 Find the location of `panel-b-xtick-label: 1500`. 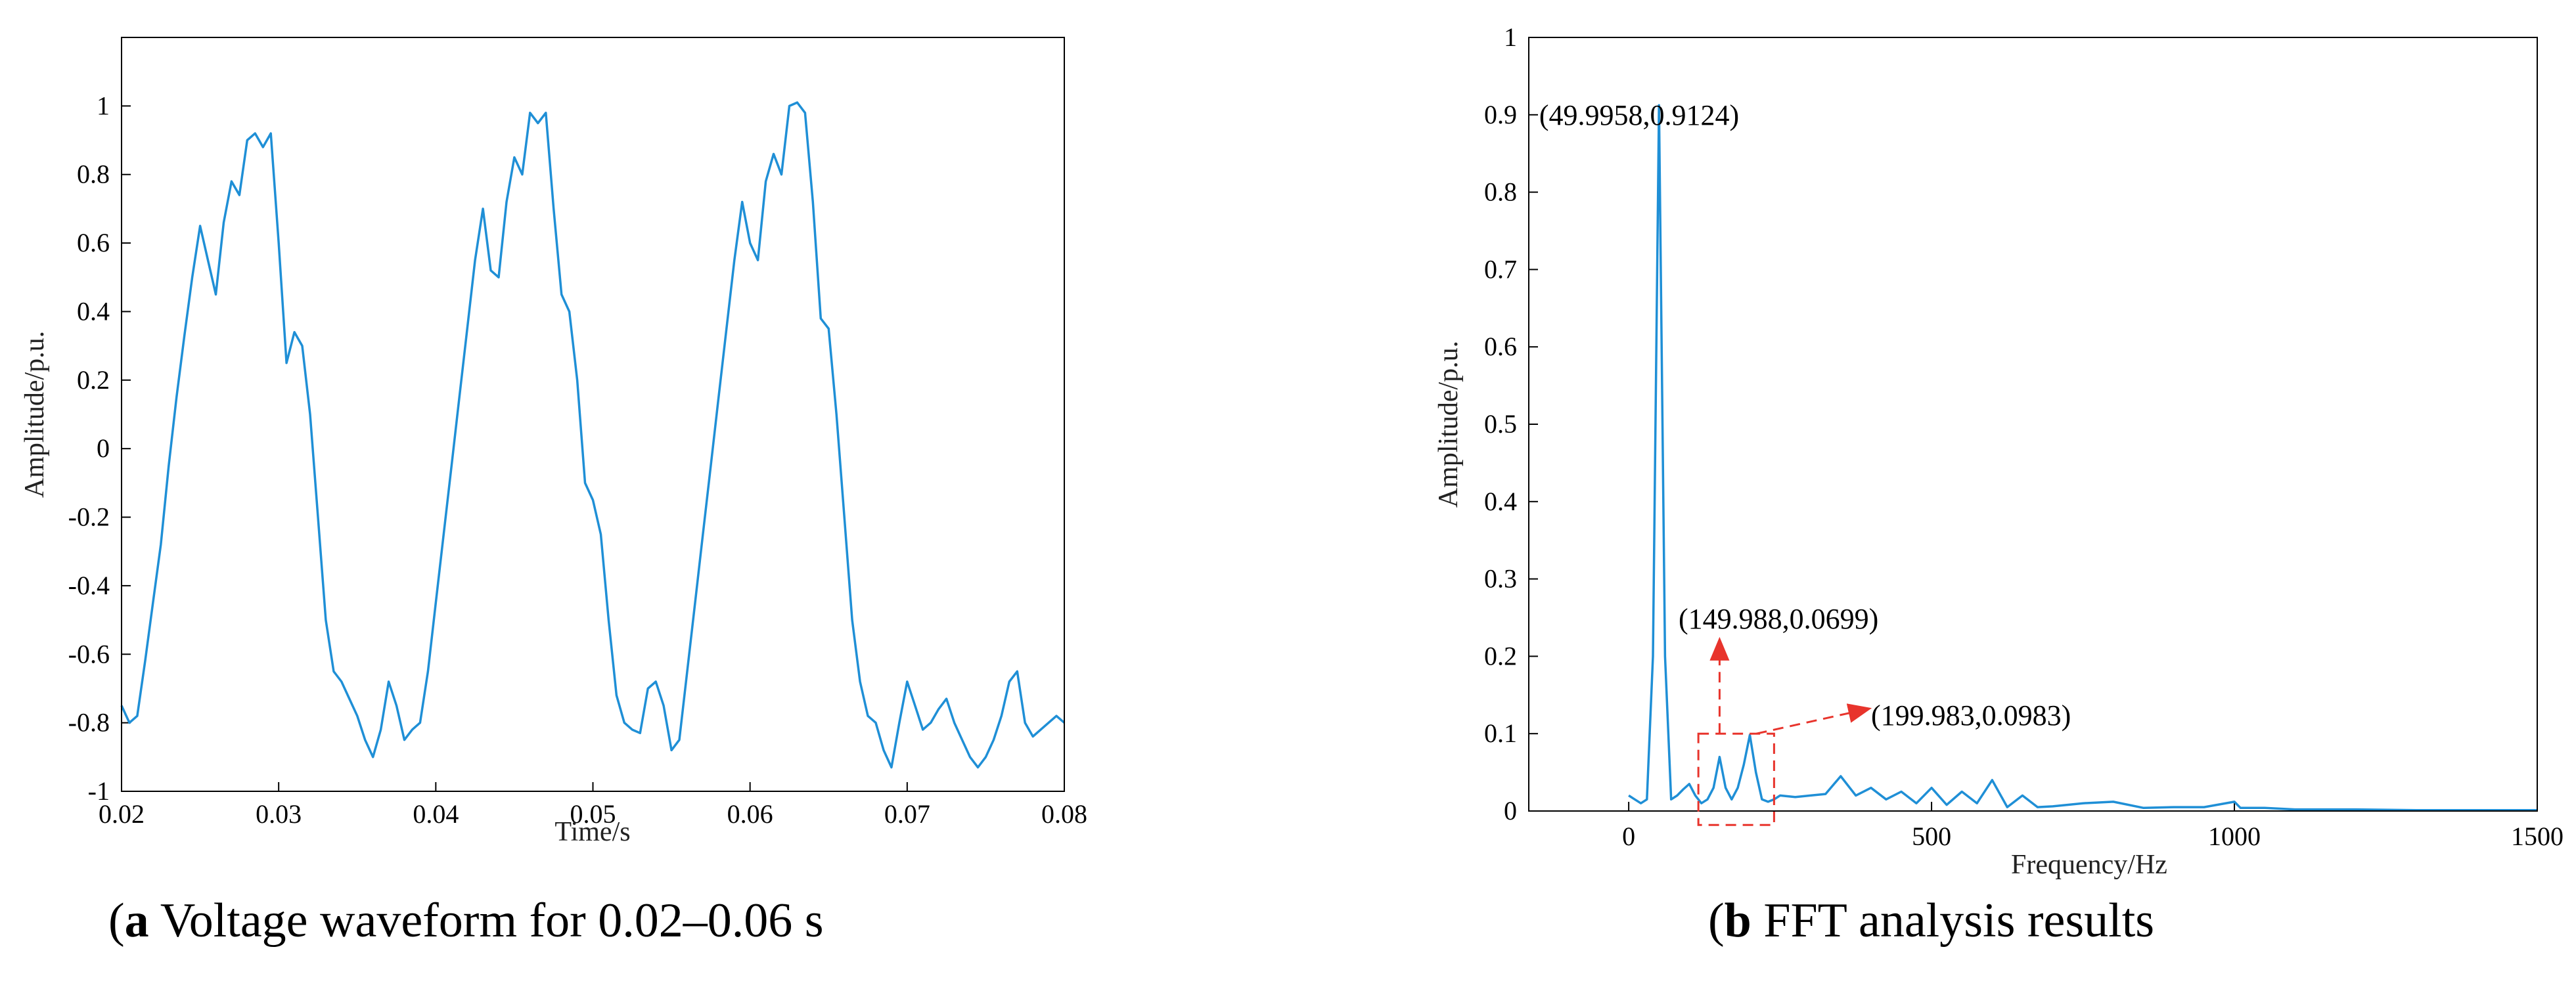

panel-b-xtick-label: 1500 is located at coordinates (2537, 836).